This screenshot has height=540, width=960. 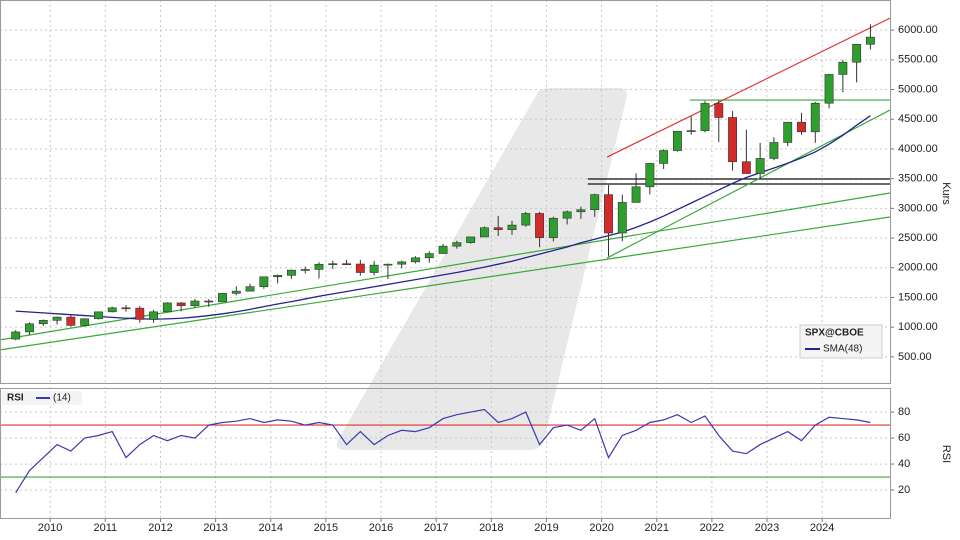 I want to click on x-tick-label: 2015, so click(x=326, y=528).